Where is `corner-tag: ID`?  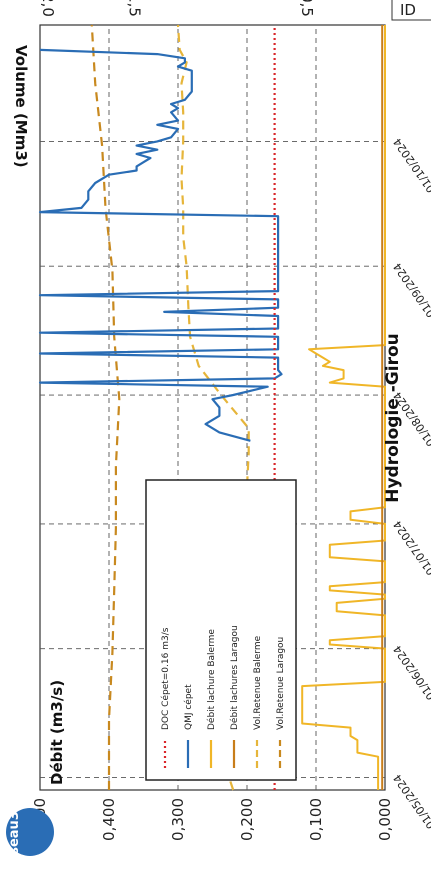
corner-tag: ID is located at coordinates (411, 10).